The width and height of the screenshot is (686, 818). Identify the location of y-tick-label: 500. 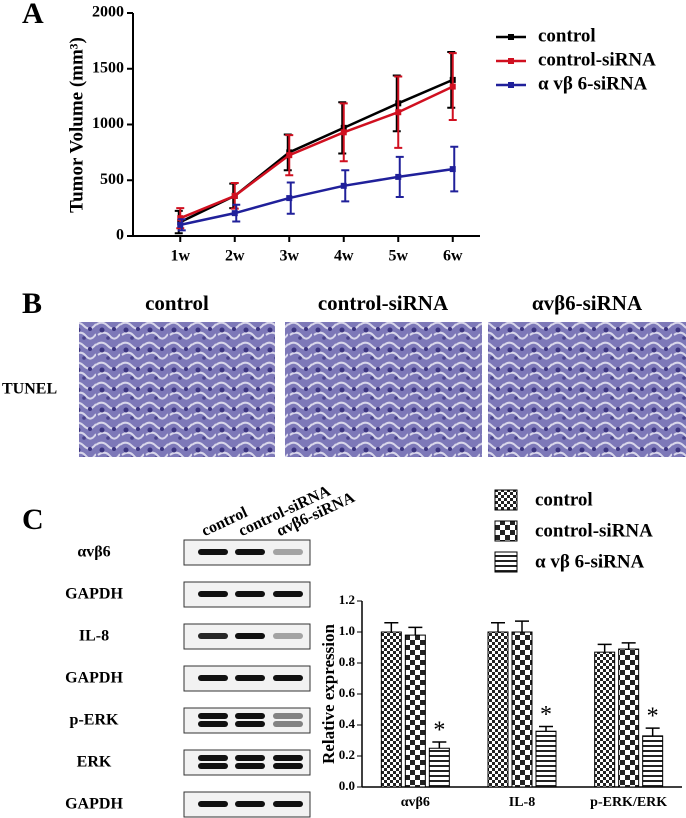
(112, 179).